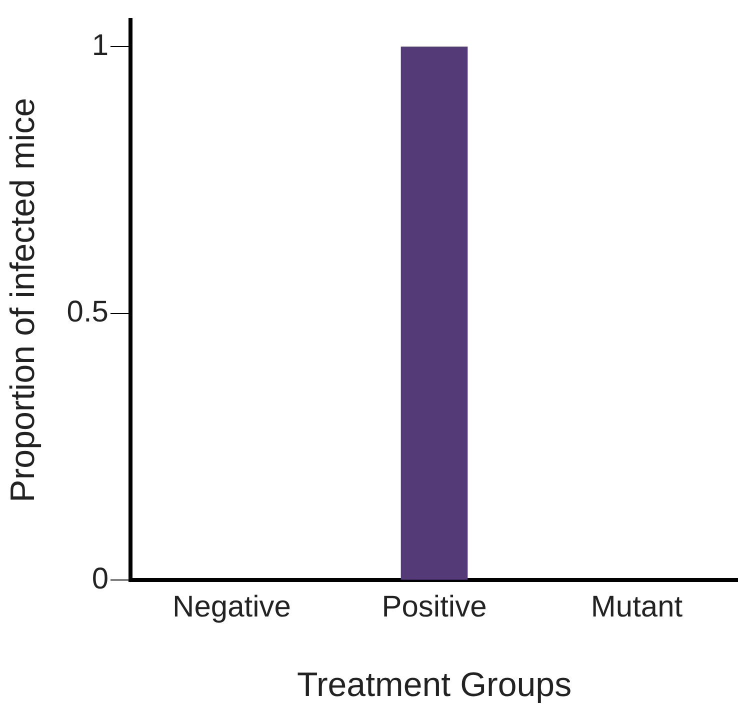  What do you see at coordinates (434, 685) in the screenshot?
I see `x-axis-title: Treatment Groups` at bounding box center [434, 685].